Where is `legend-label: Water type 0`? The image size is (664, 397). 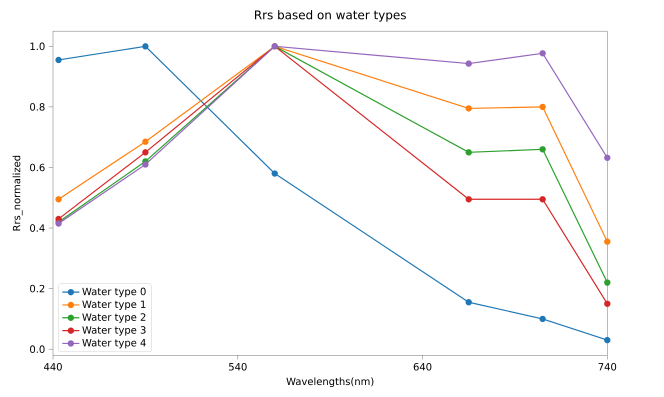 legend-label: Water type 0 is located at coordinates (114, 293).